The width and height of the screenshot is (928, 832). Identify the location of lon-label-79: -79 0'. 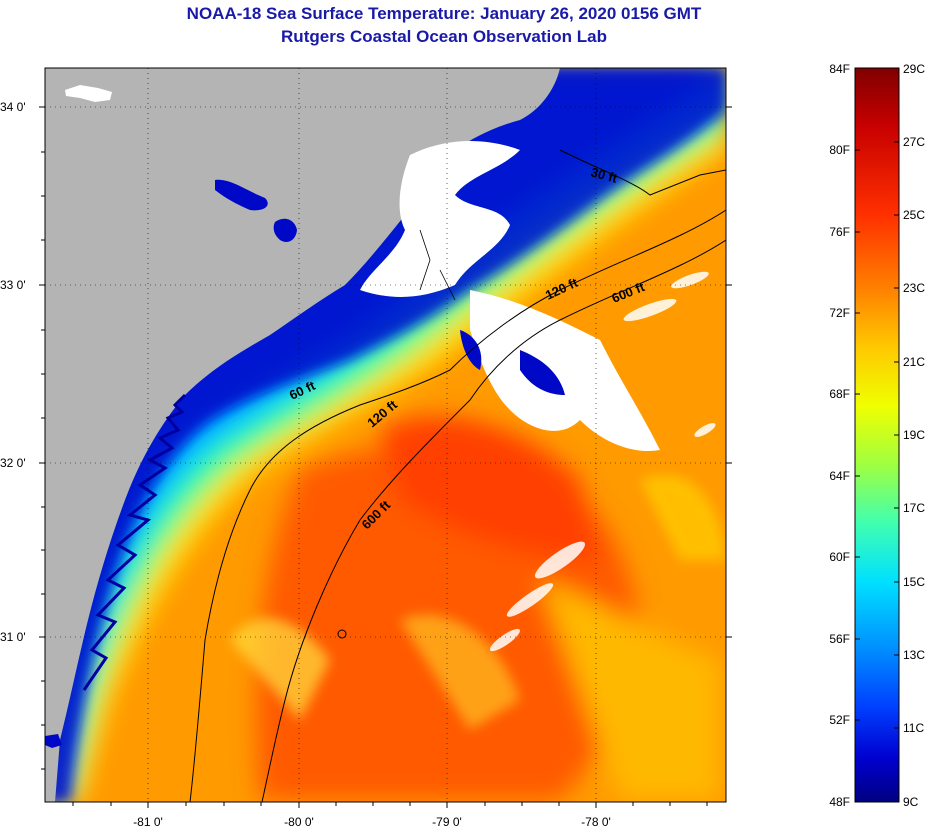
(447, 822).